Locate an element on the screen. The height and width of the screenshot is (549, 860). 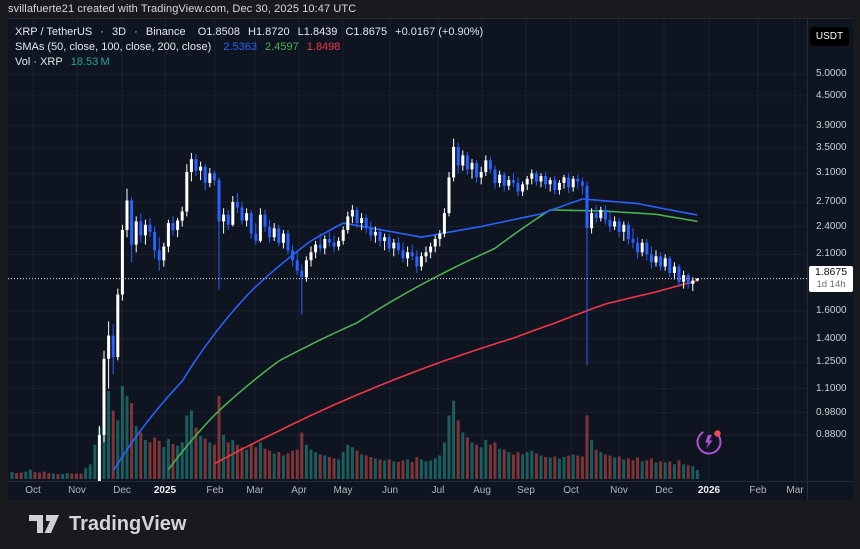
price-tick-label: 2.1000 is located at coordinates (831, 254).